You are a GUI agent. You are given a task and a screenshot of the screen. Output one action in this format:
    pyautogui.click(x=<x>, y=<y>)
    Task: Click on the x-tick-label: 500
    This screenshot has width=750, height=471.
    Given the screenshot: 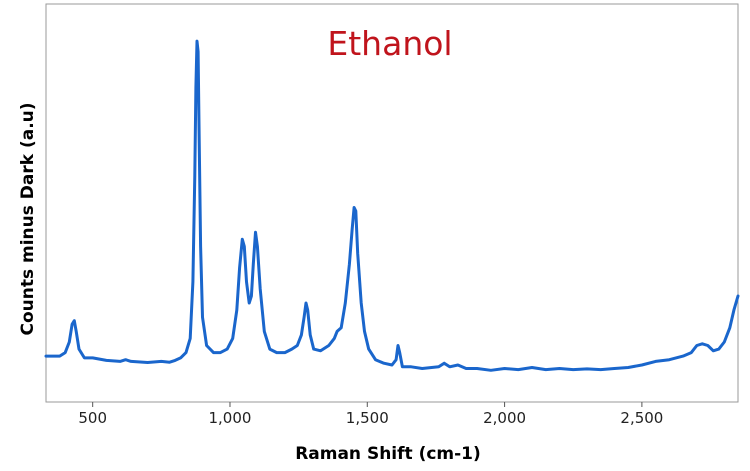 What is the action you would take?
    pyautogui.click(x=92, y=418)
    